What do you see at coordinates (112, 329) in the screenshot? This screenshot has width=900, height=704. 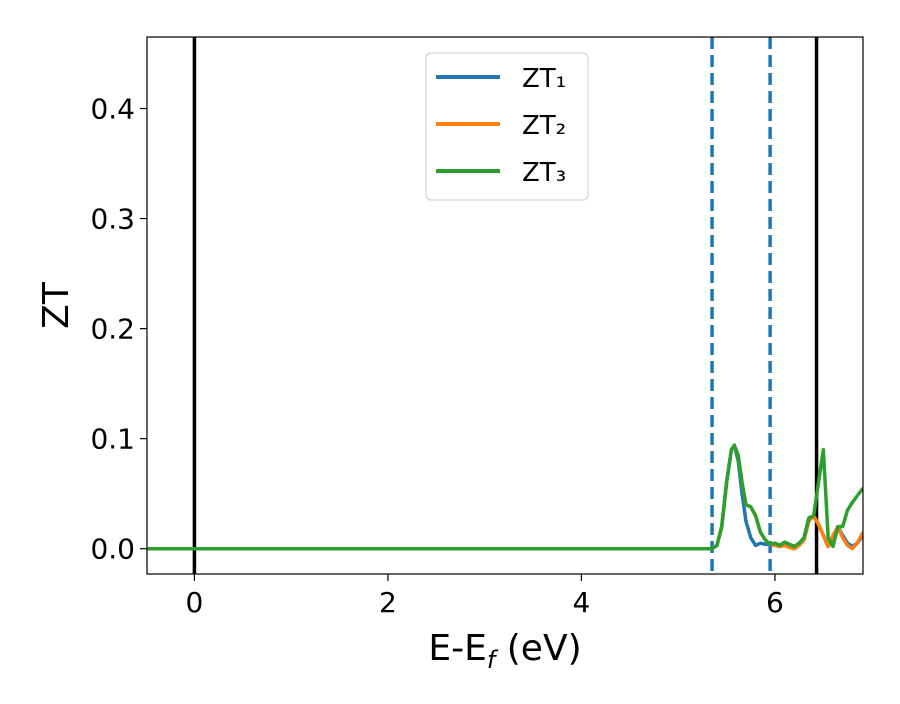 I see `y-tick-label: 0.2` at bounding box center [112, 329].